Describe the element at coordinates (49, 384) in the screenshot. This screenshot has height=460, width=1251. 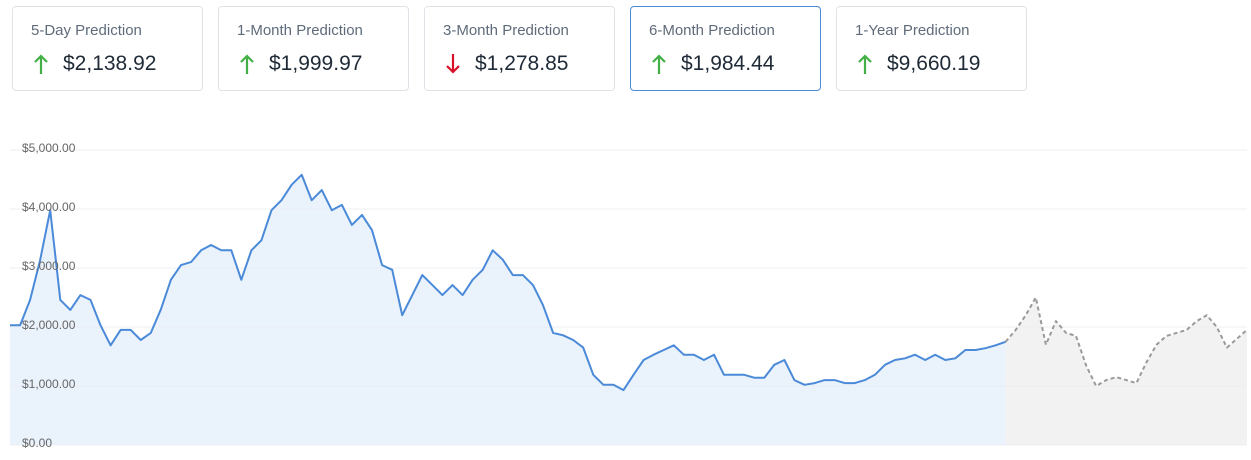
I see `y-tick-label: $1,000.00` at that location.